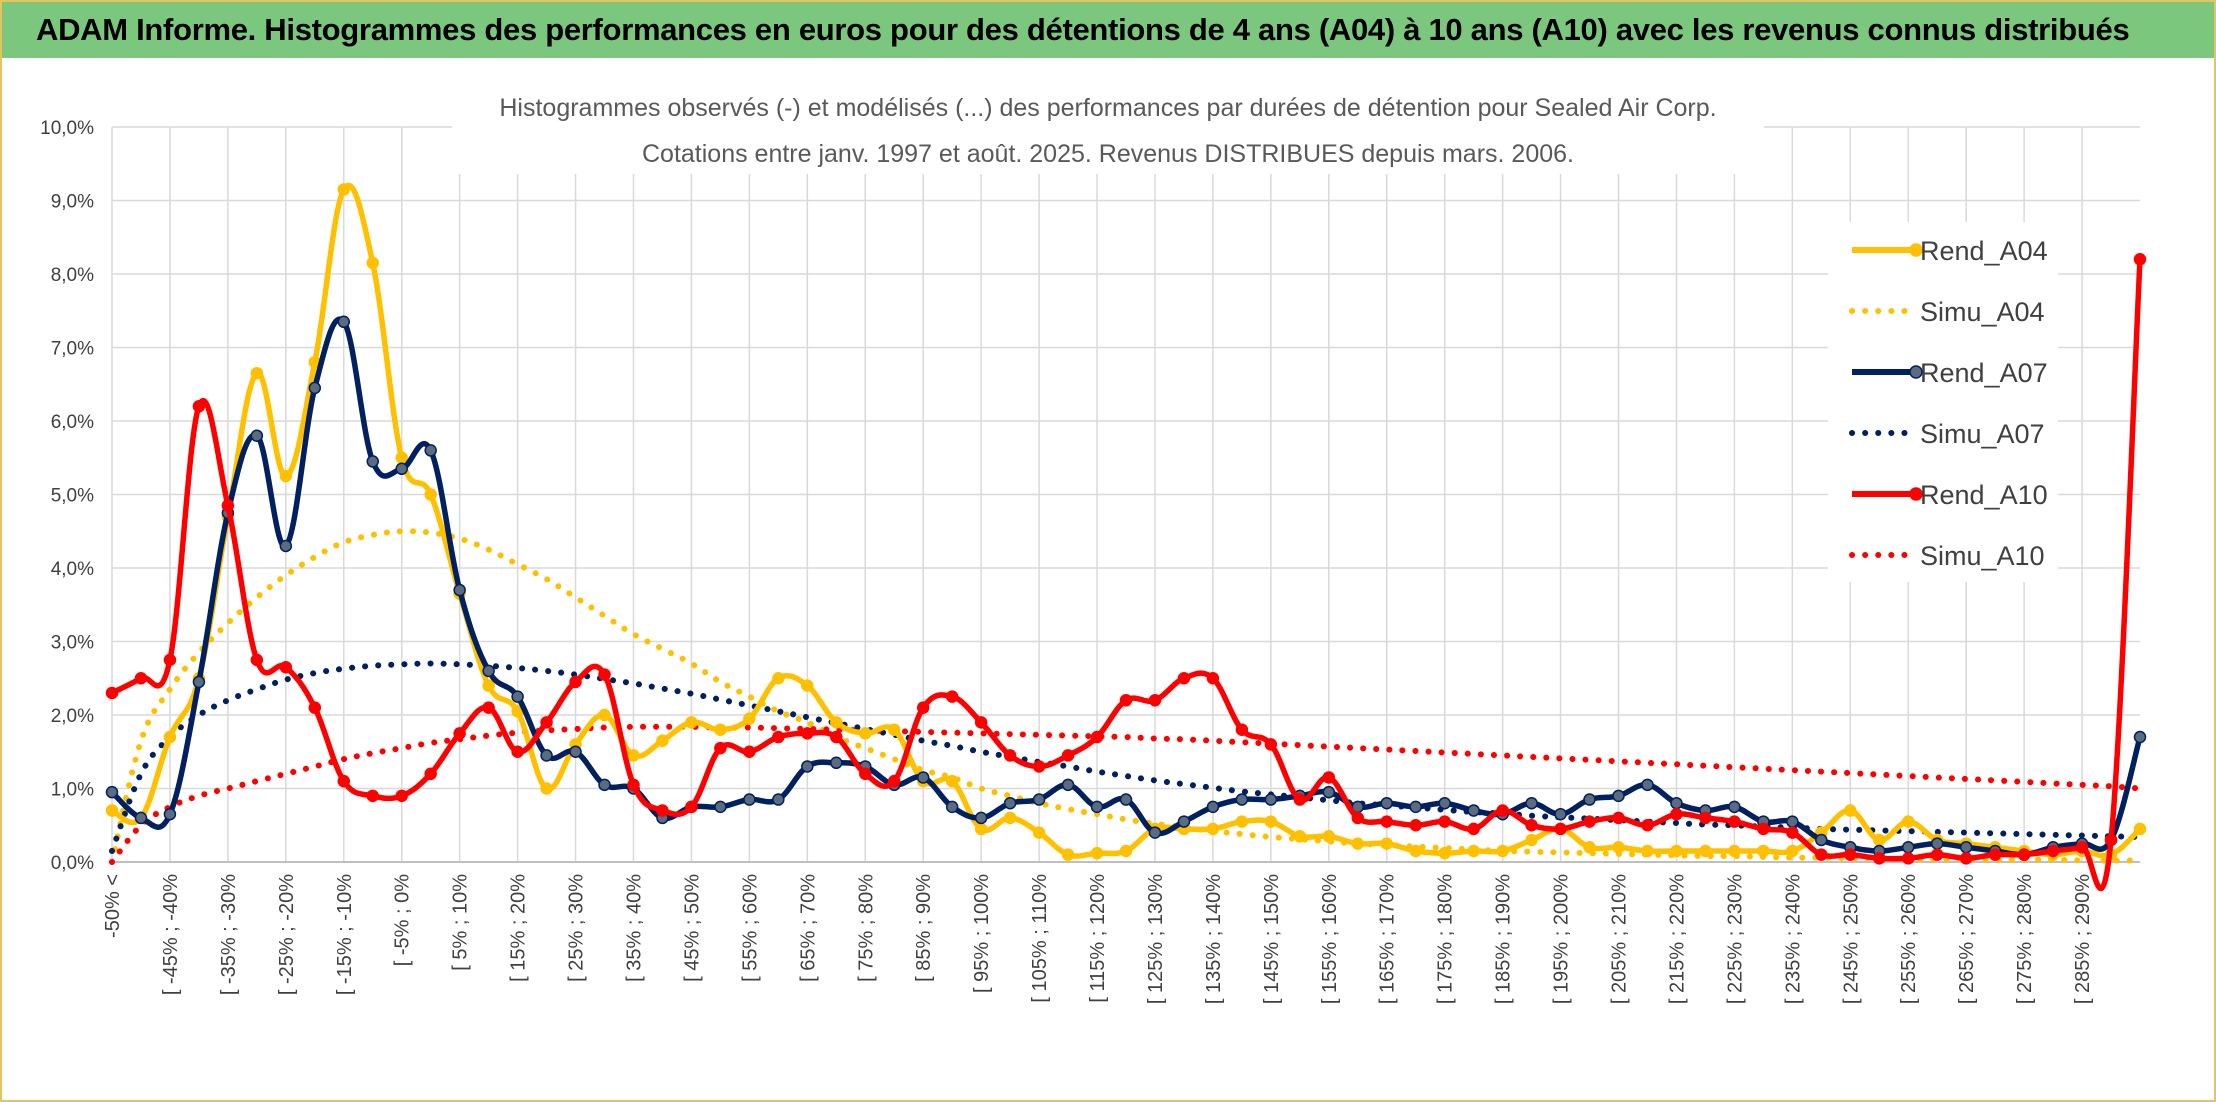  What do you see at coordinates (634, 928) in the screenshot?
I see `x-tick-label: [ 35% ; 40%` at bounding box center [634, 928].